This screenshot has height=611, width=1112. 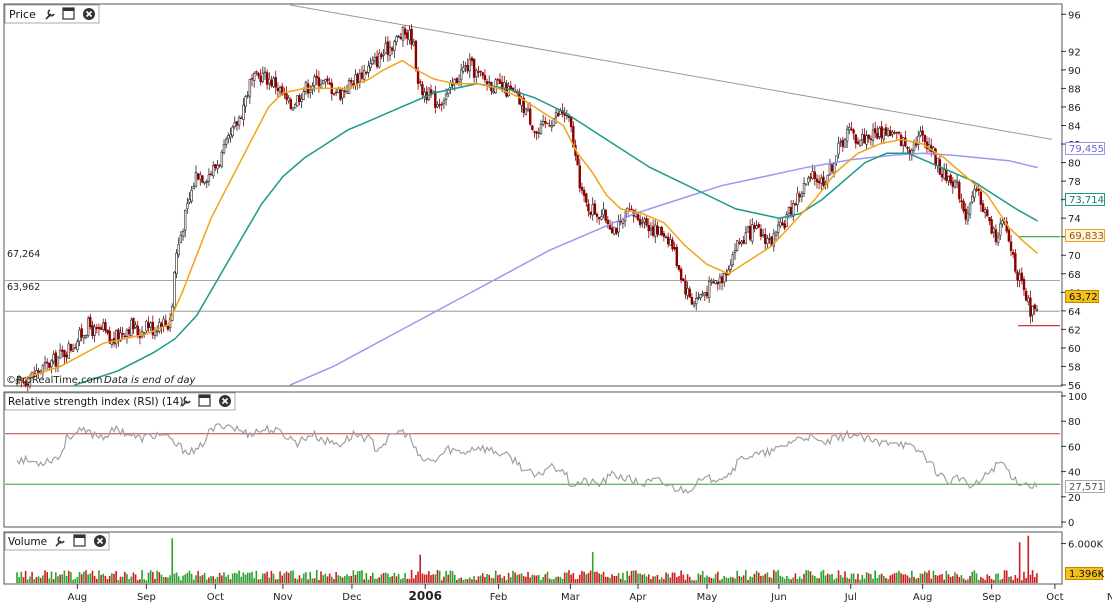 I want to click on x-axis-label: Mar, so click(x=571, y=597).